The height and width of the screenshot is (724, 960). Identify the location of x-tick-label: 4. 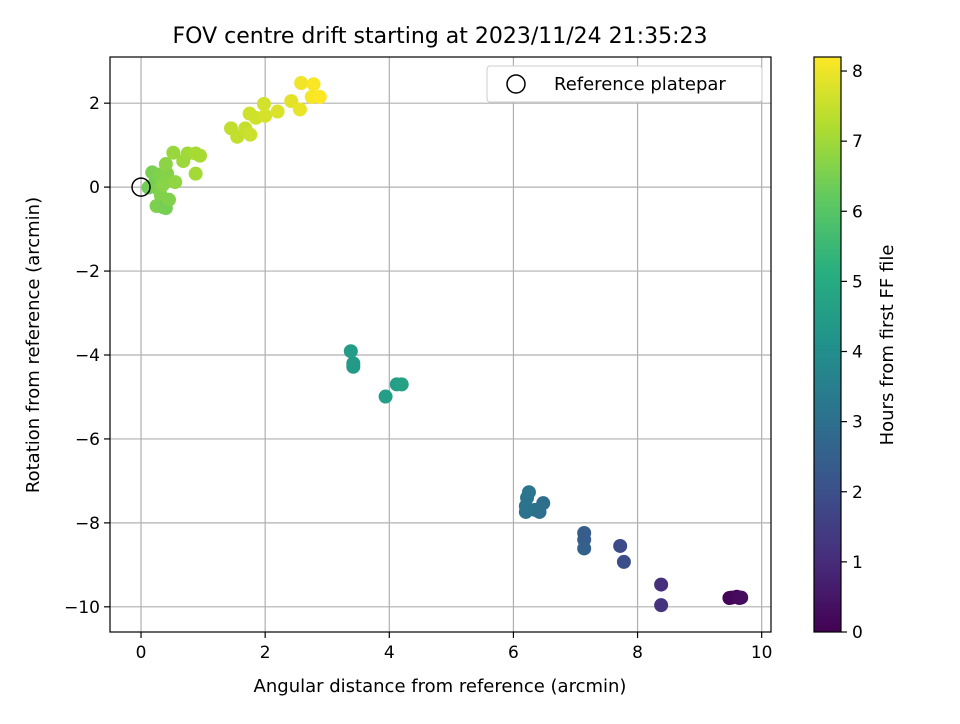
(389, 653).